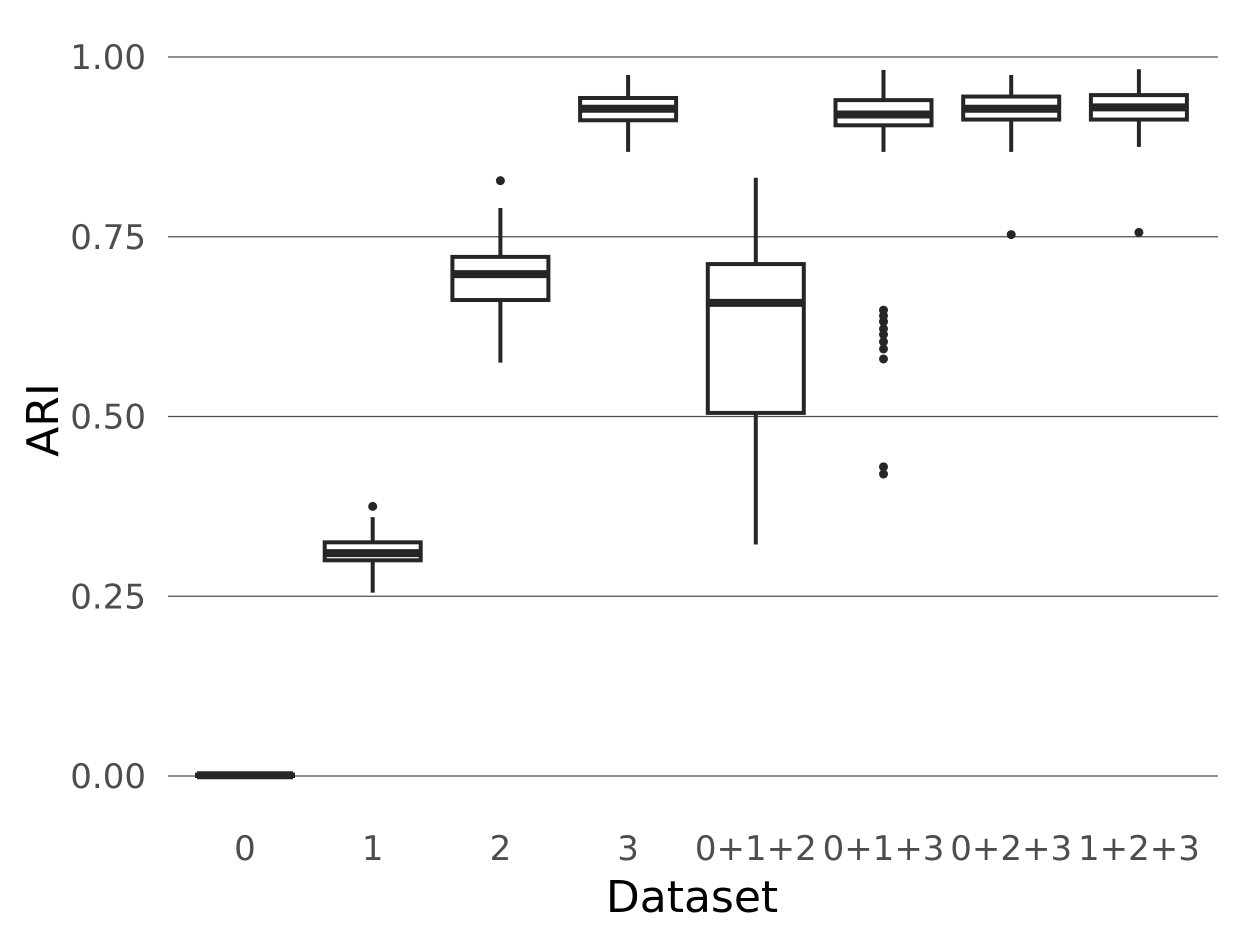  I want to click on x-tick-label: 1+2+3, so click(1139, 849).